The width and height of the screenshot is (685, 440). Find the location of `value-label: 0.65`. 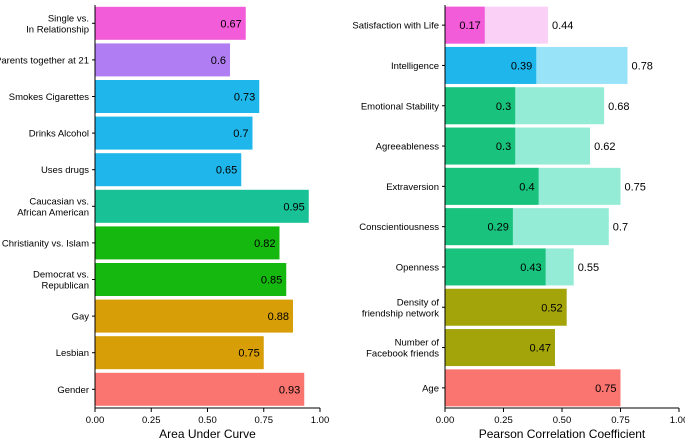

value-label: 0.65 is located at coordinates (226, 171).